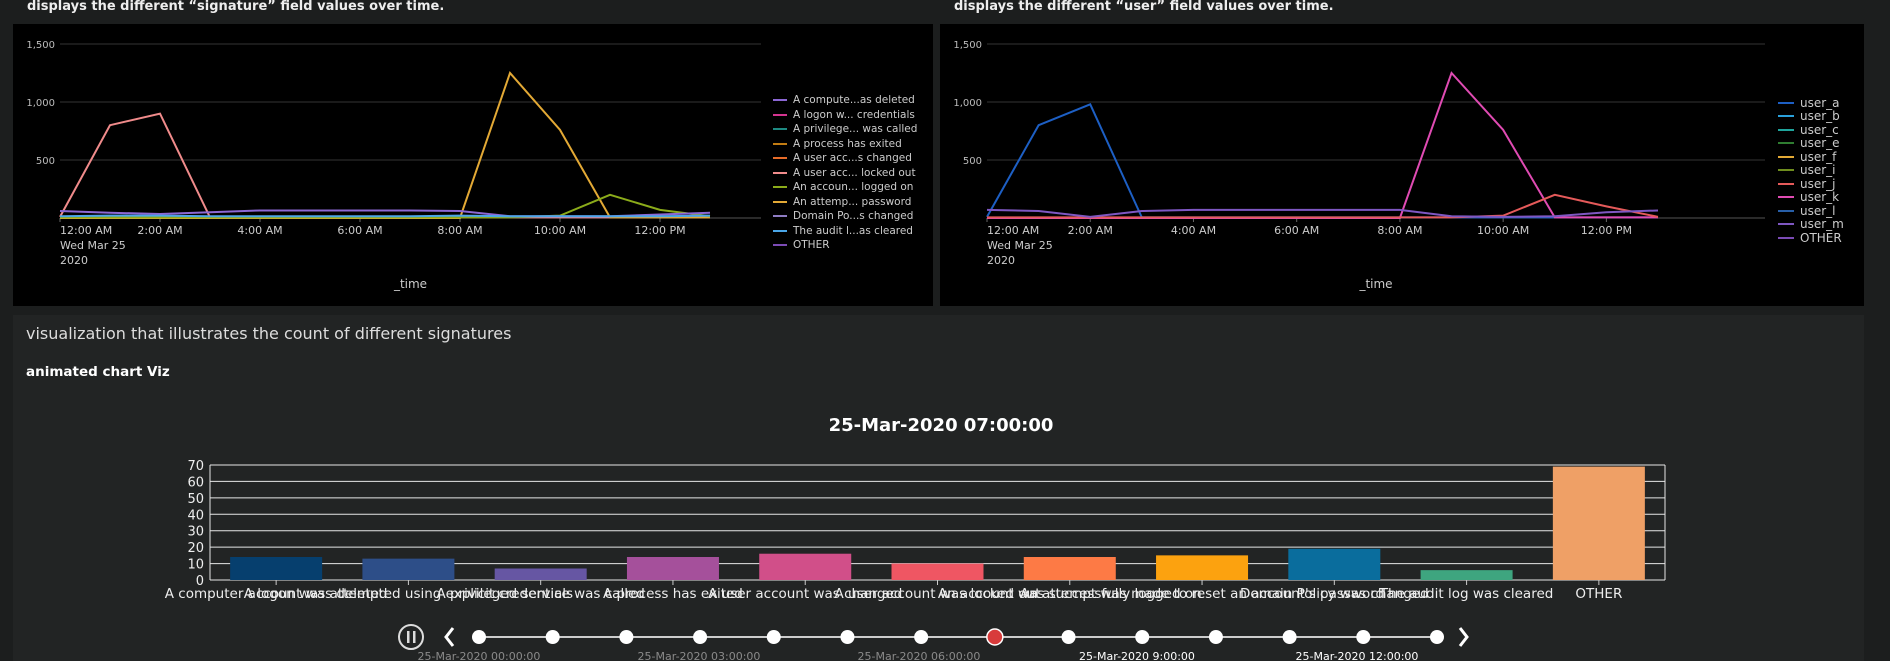  What do you see at coordinates (1811, 157) in the screenshot?
I see `legend-item: user_f` at bounding box center [1811, 157].